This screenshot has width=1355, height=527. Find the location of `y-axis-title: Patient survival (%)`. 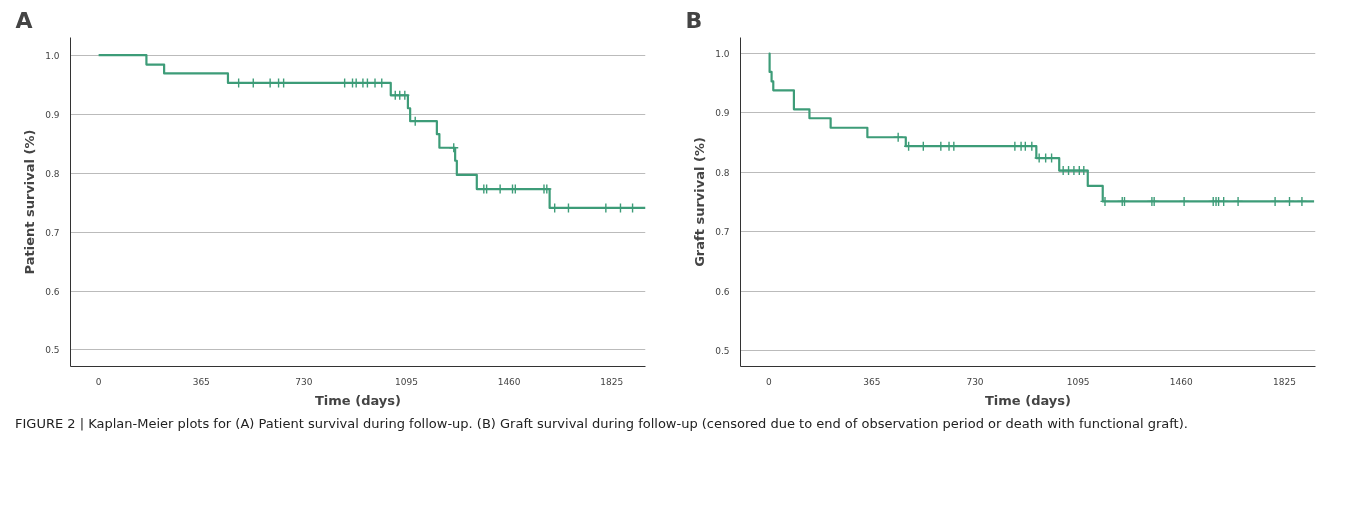

y-axis-title: Patient survival (%) is located at coordinates (30, 202).